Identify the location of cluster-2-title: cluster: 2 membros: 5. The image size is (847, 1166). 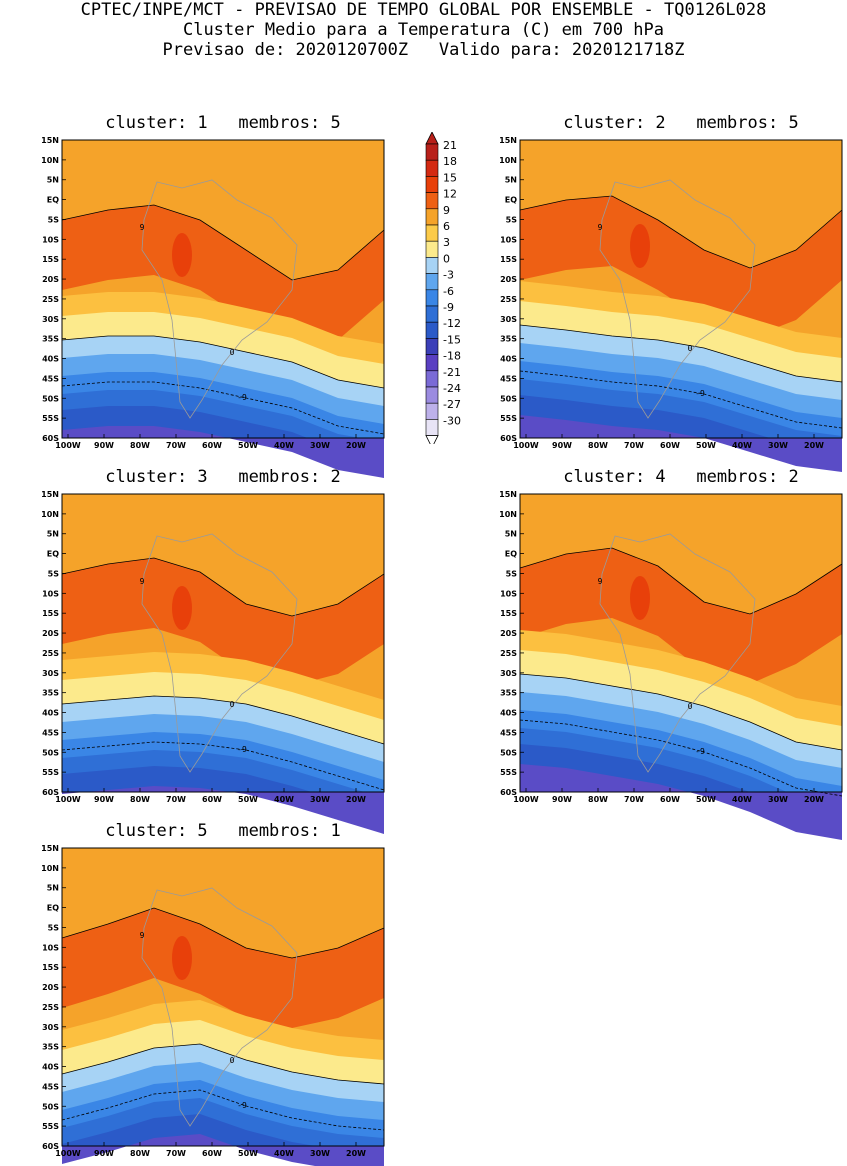
(681, 123).